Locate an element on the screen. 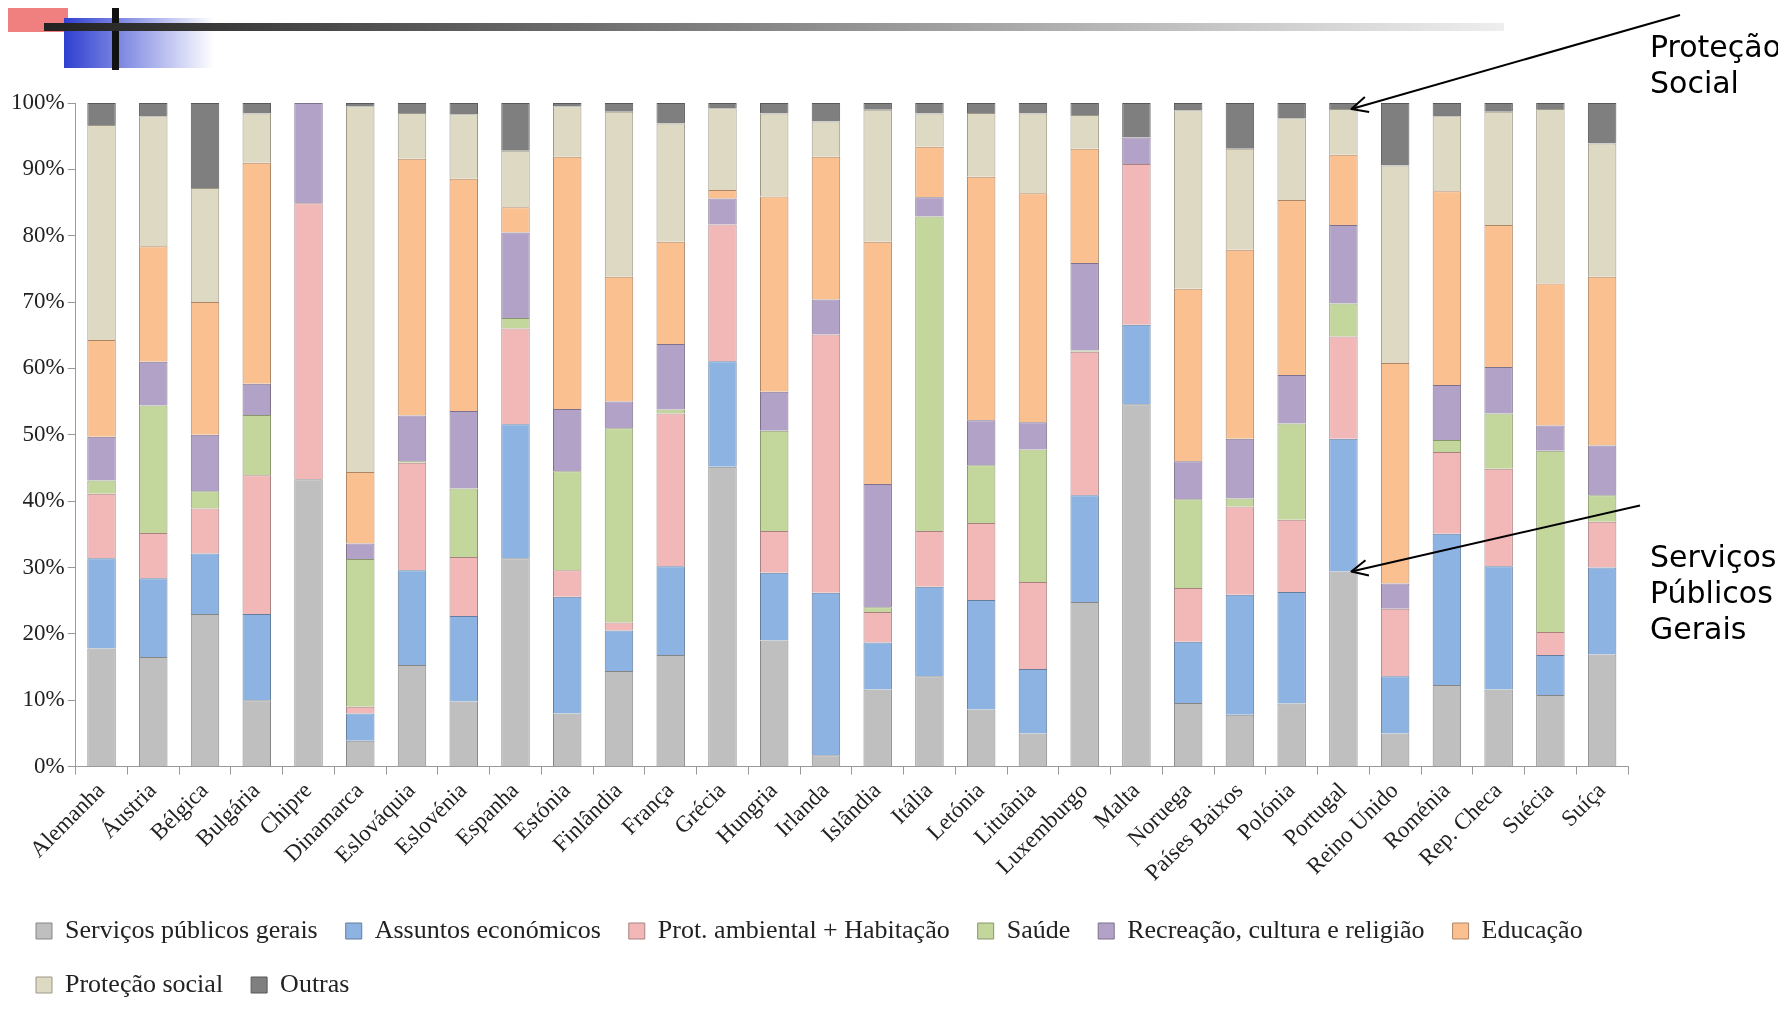 This screenshot has height=1017, width=1789. y-tick-label: 90% is located at coordinates (43, 168).